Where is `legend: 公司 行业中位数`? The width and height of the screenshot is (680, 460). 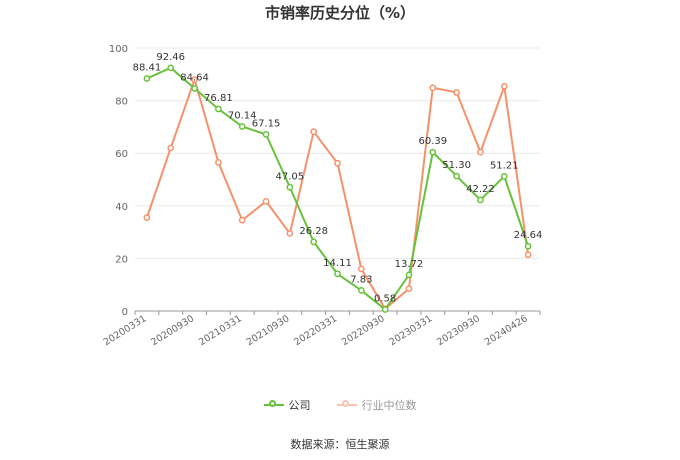 legend: 公司 行业中位数 is located at coordinates (340, 405).